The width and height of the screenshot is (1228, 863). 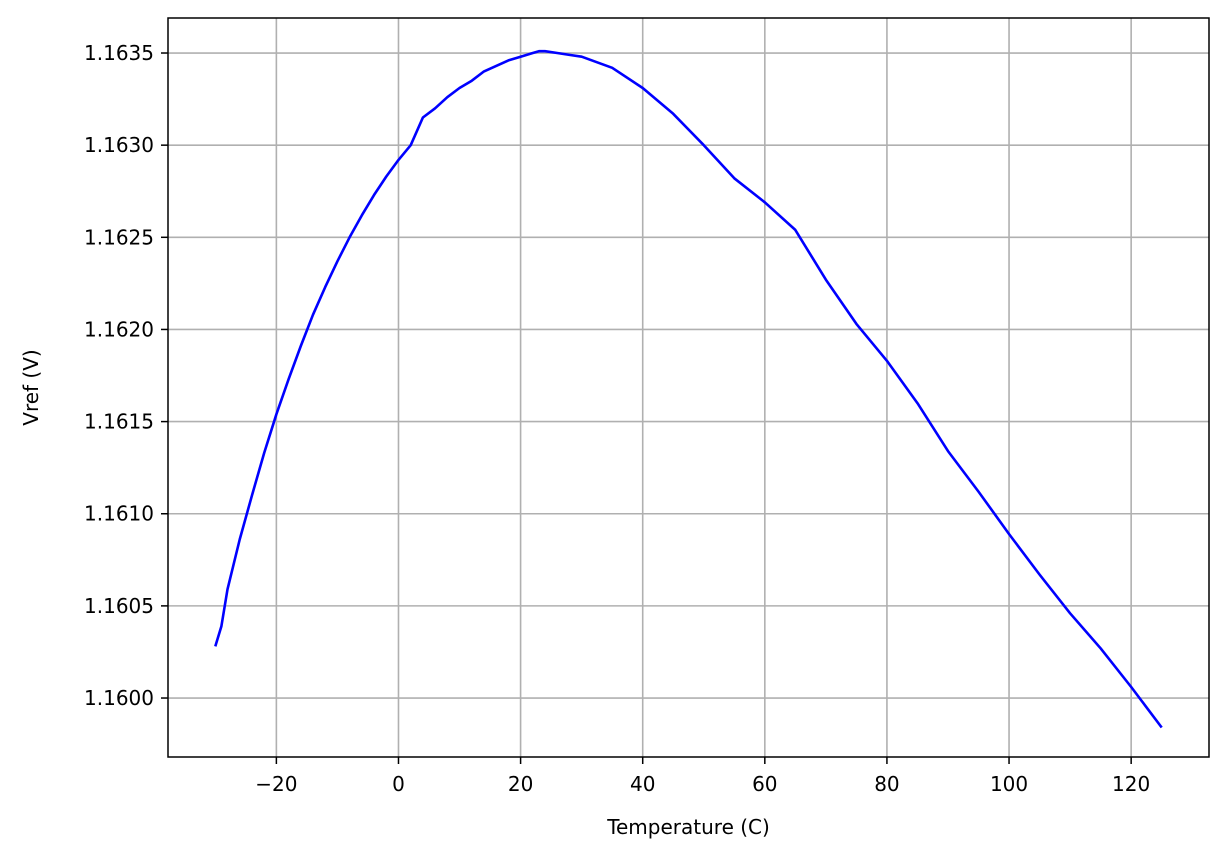 I want to click on y-tick-label: 1.1600, so click(x=119, y=698).